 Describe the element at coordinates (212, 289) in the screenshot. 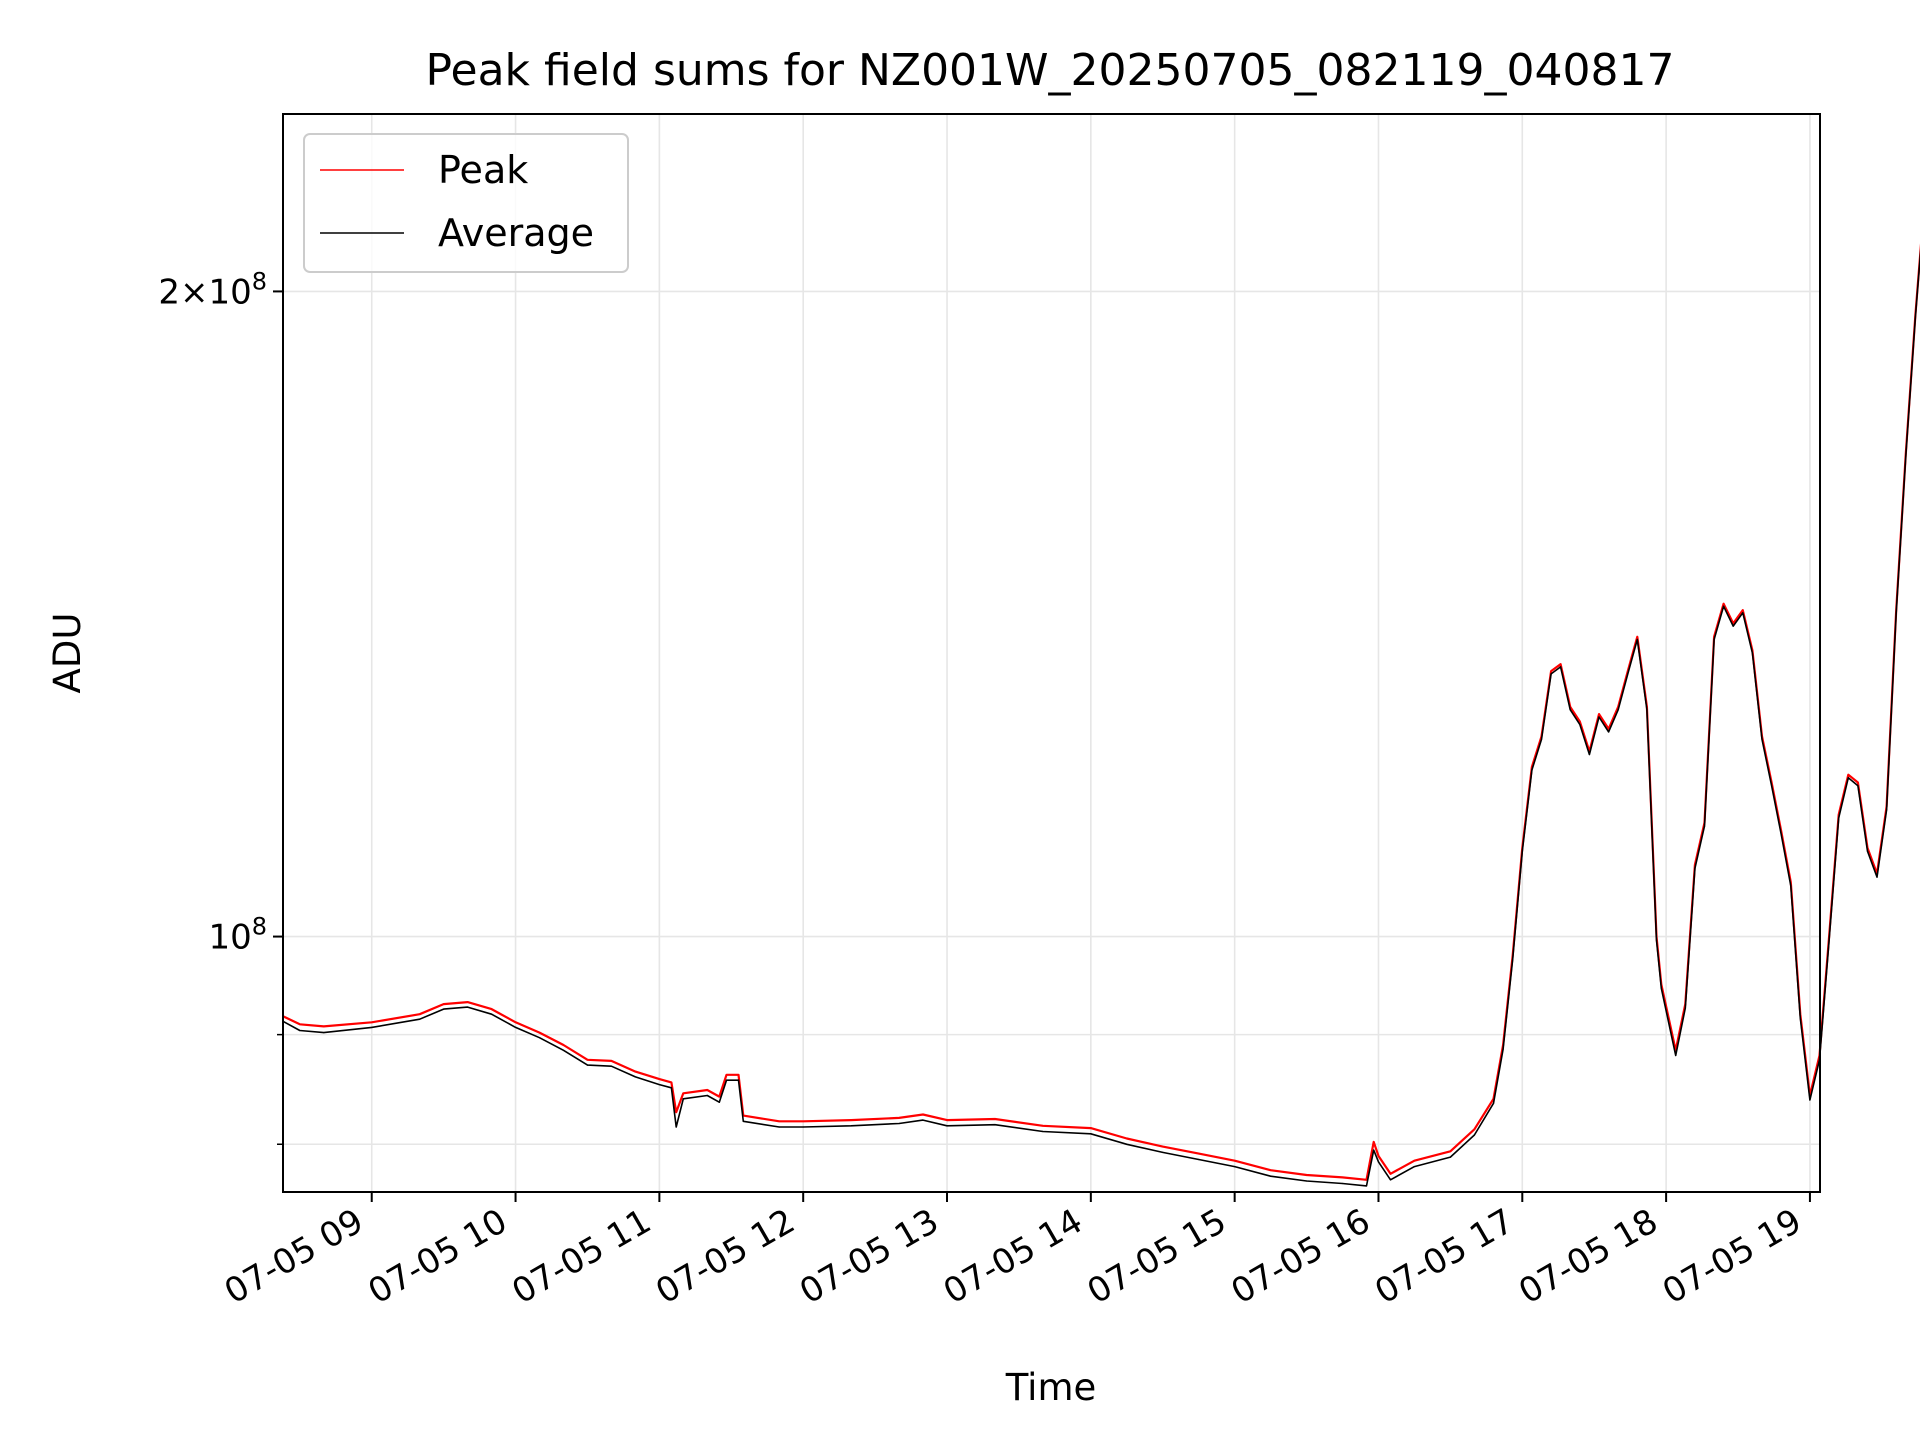

I see `y-tick-label: 2×108` at that location.